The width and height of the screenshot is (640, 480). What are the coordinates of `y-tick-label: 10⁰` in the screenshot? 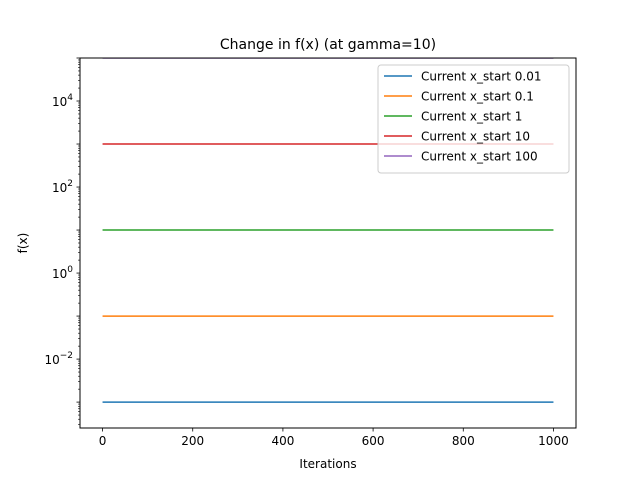 It's located at (62, 273).